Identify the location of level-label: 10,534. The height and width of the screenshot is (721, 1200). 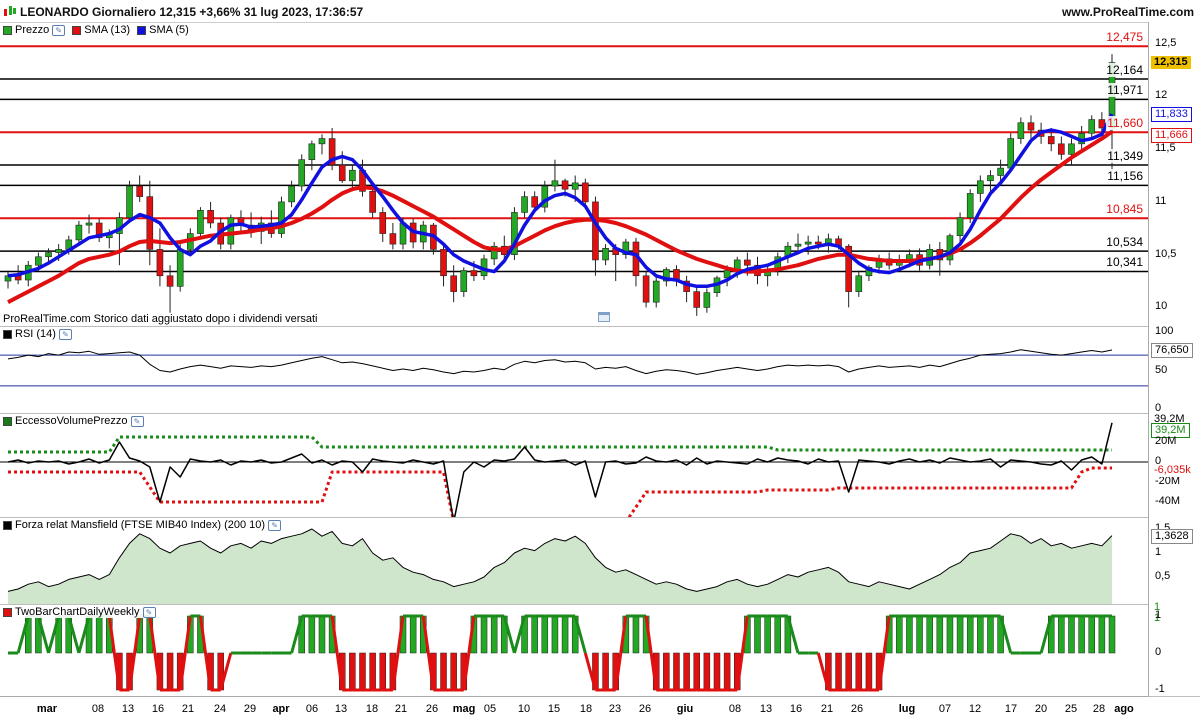
(1124, 242).